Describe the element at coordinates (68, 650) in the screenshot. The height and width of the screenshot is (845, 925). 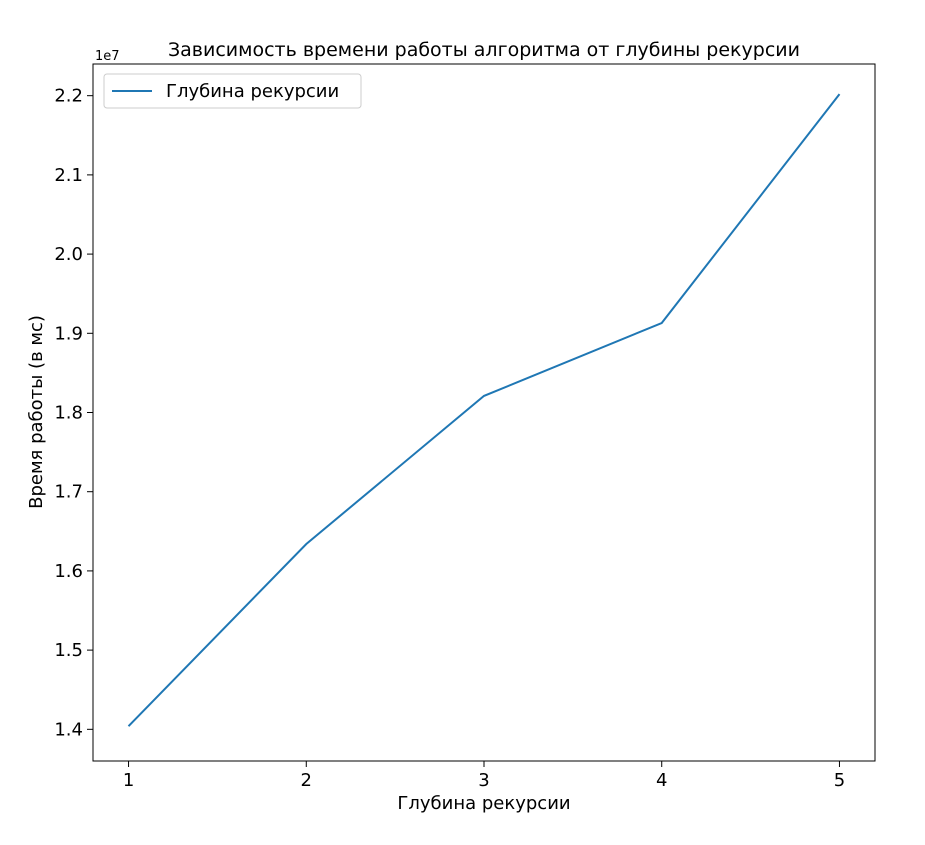
I see `y-tick-label: 1.5` at that location.